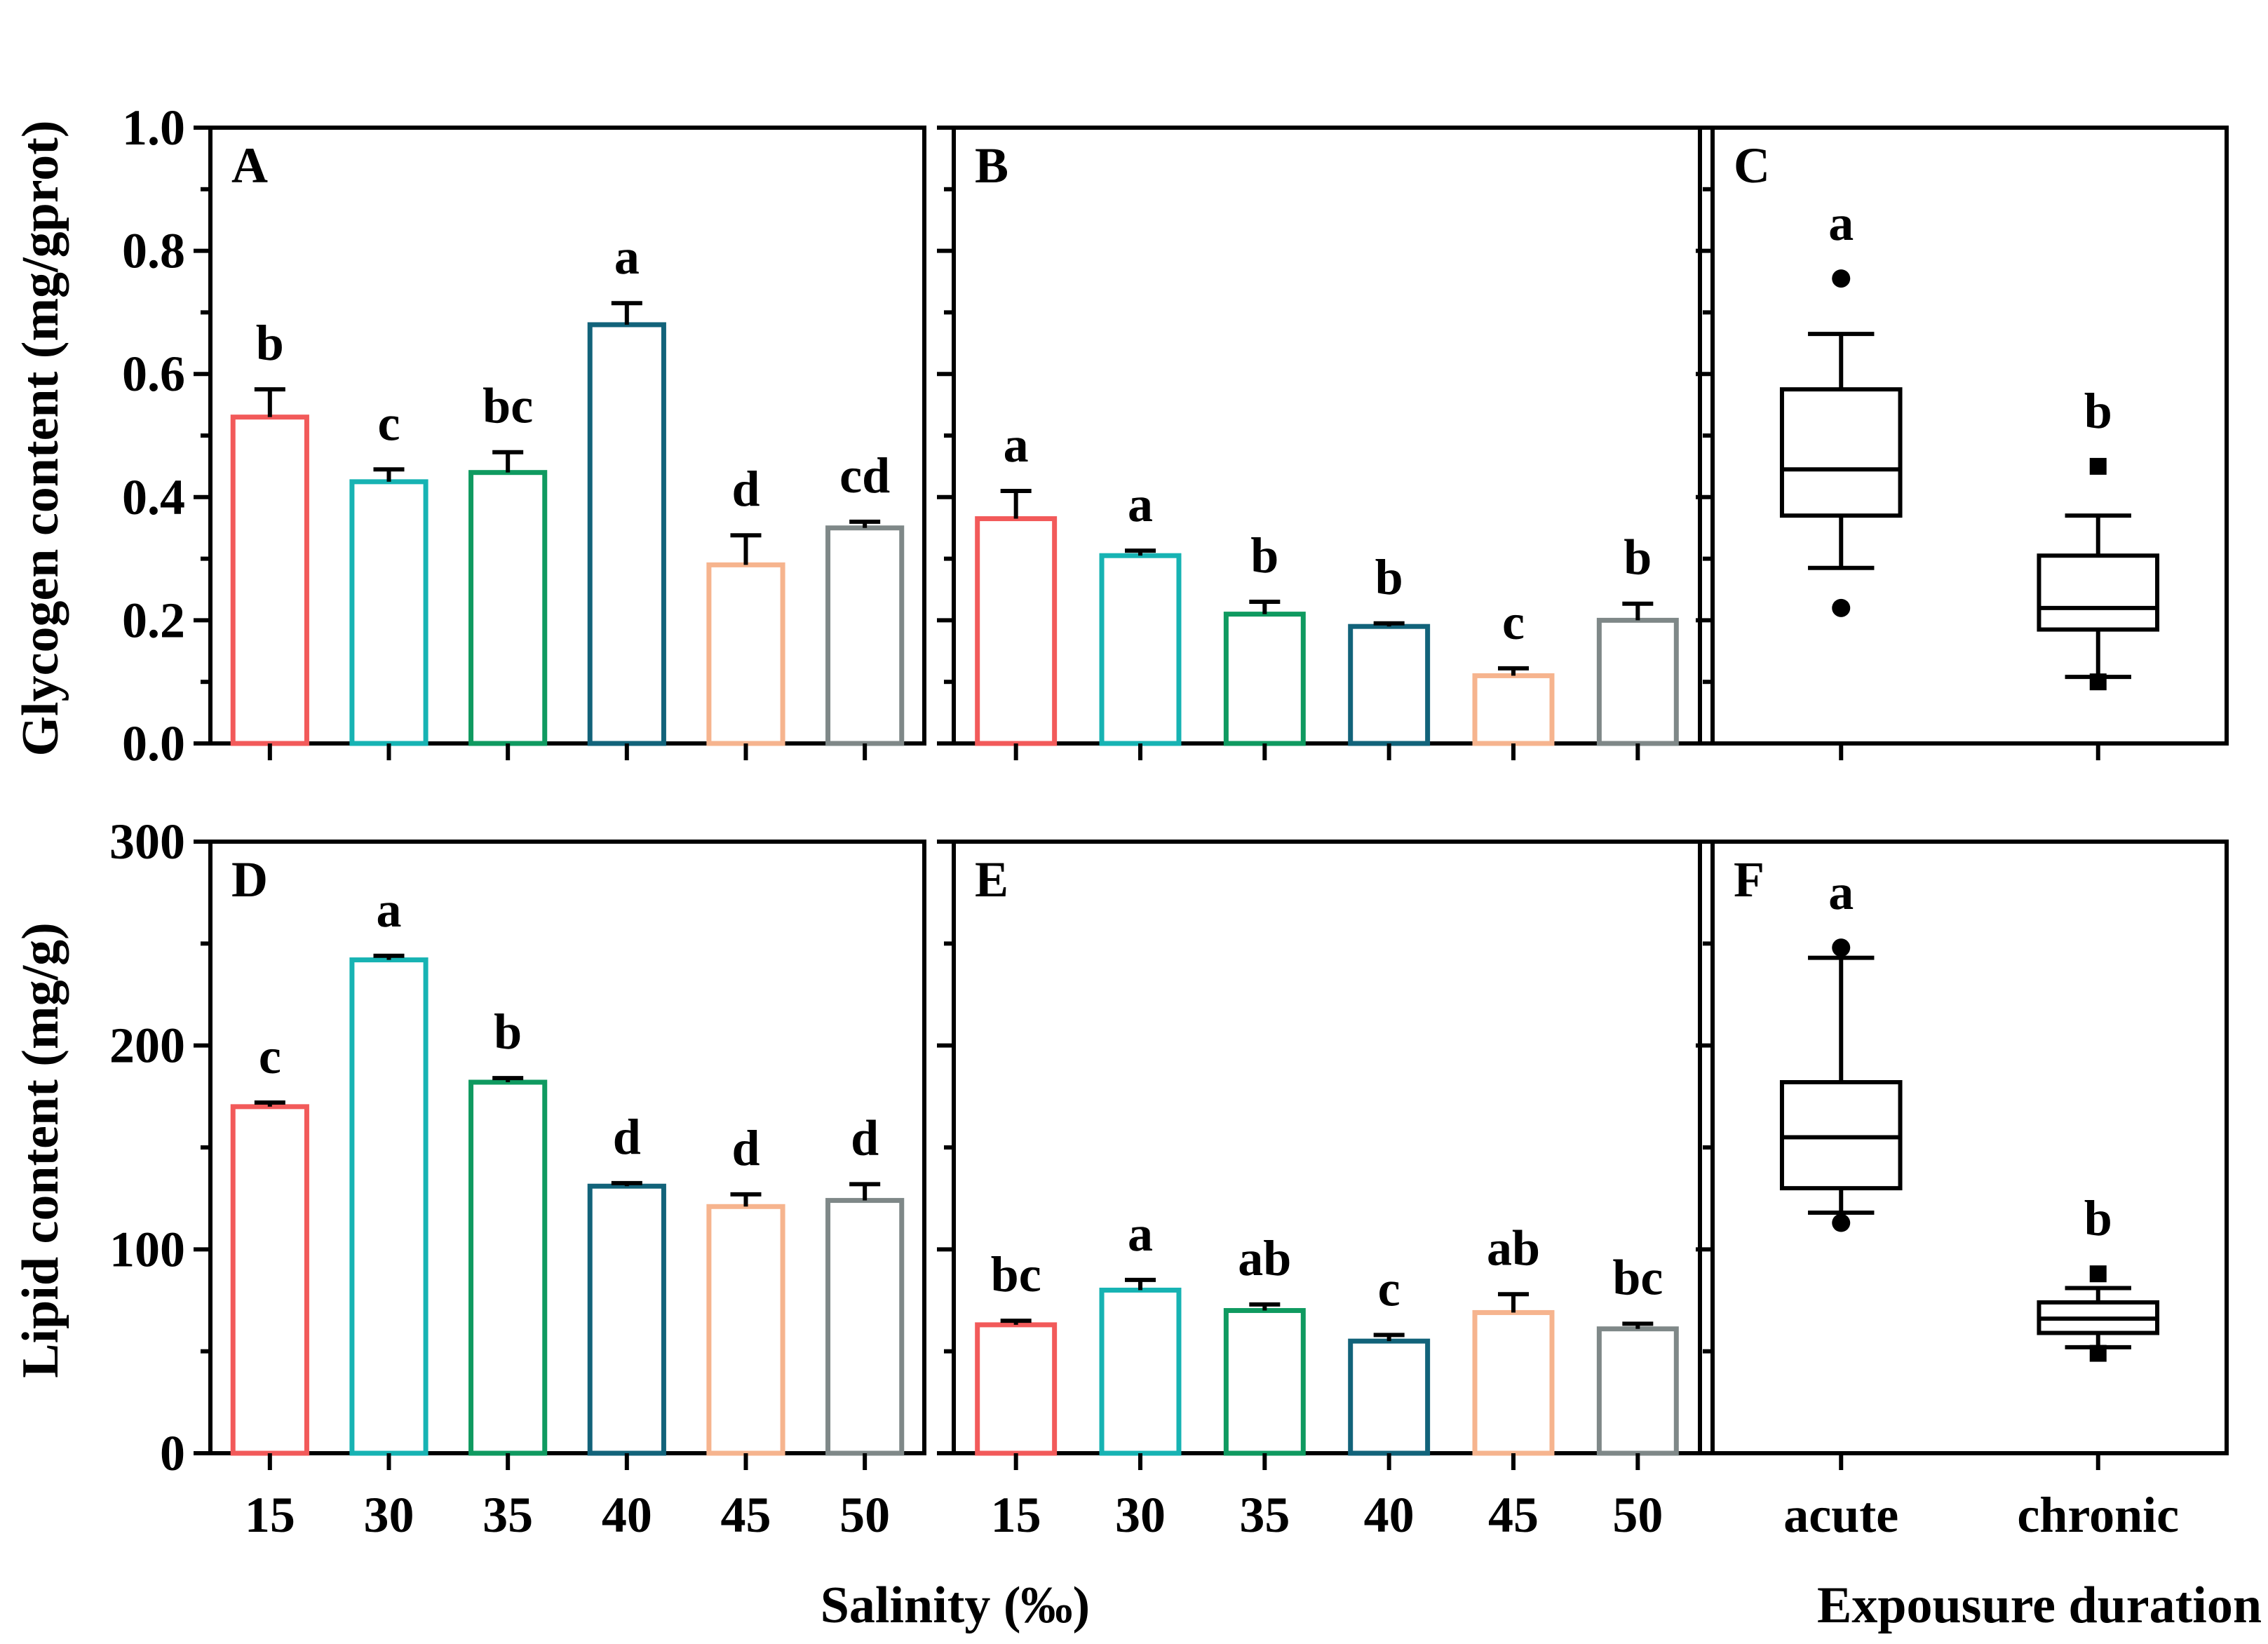 This screenshot has width=2268, height=1644. What do you see at coordinates (153, 743) in the screenshot?
I see `y-tick-label: 0.0` at bounding box center [153, 743].